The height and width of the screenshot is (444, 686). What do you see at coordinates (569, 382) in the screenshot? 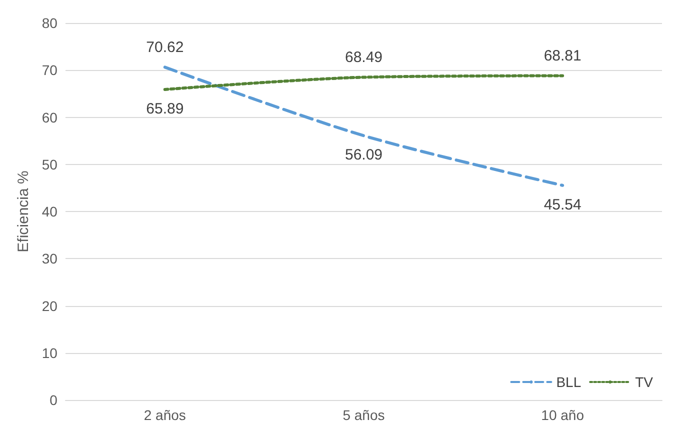
I see `legend-label: BLL` at bounding box center [569, 382].